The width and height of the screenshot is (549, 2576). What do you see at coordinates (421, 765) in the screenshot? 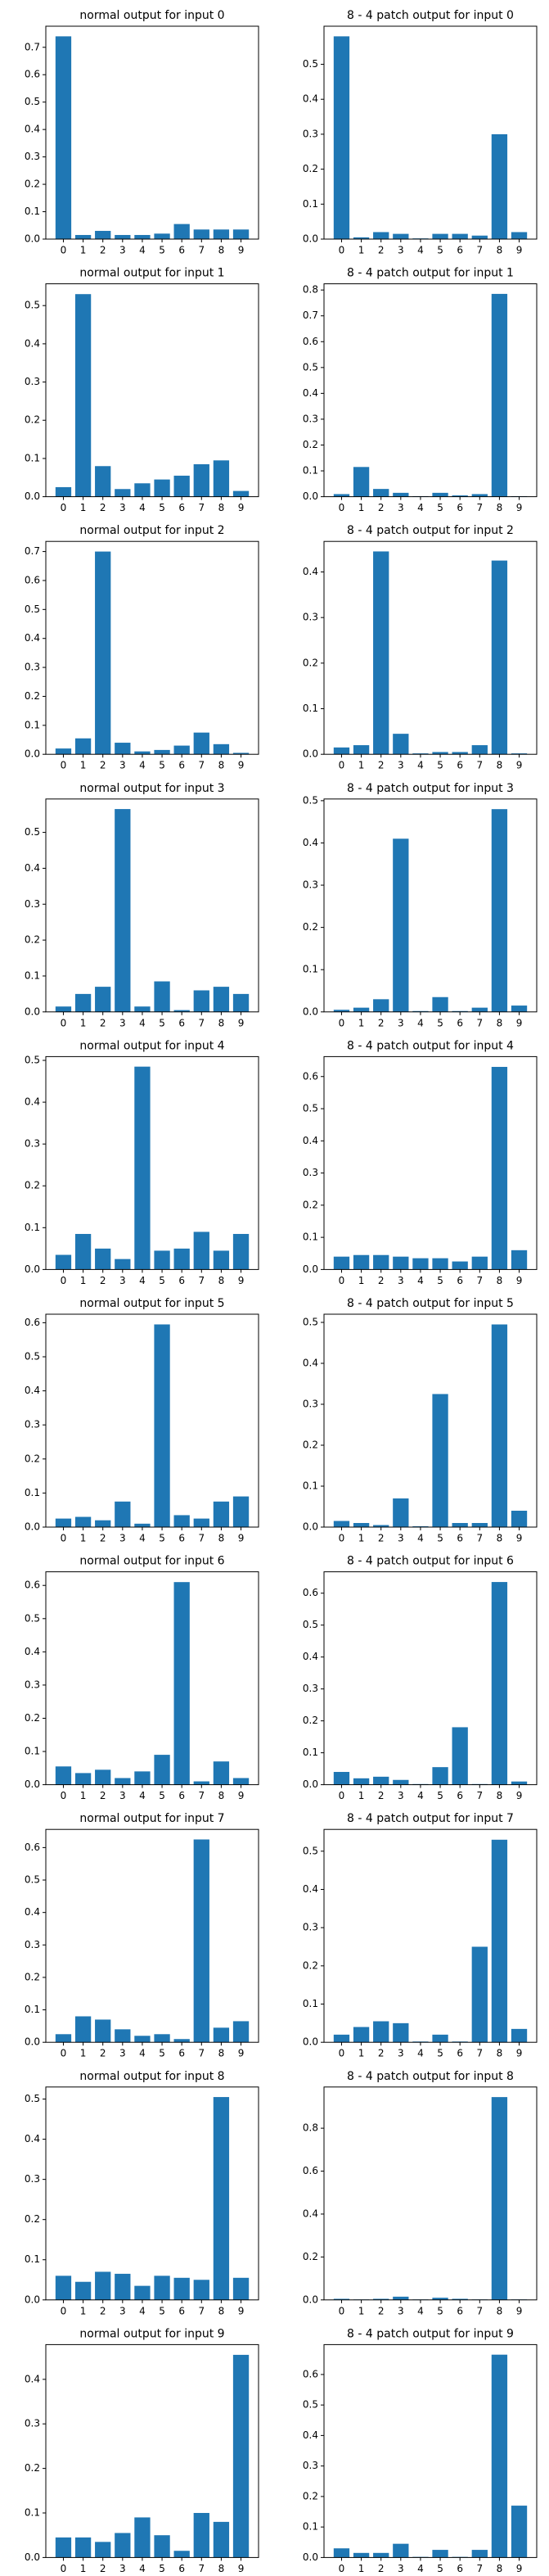
I see `x-tick-label: 4` at bounding box center [421, 765].